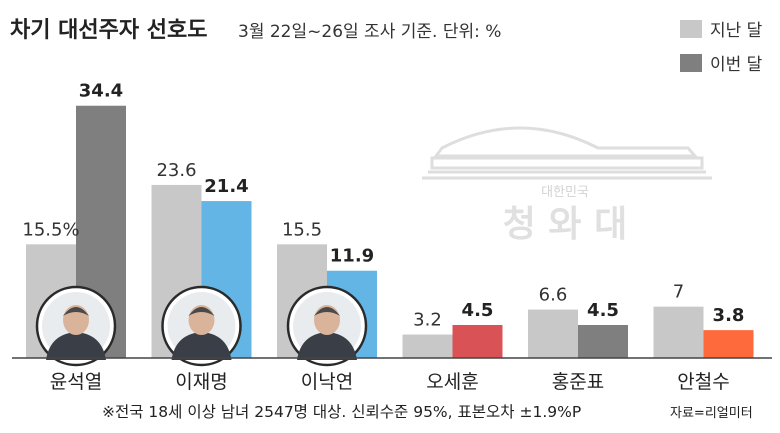 Image resolution: width=780 pixels, height=433 pixels. What do you see at coordinates (729, 315) in the screenshot?
I see `data-label-current-5: 3.8` at bounding box center [729, 315].